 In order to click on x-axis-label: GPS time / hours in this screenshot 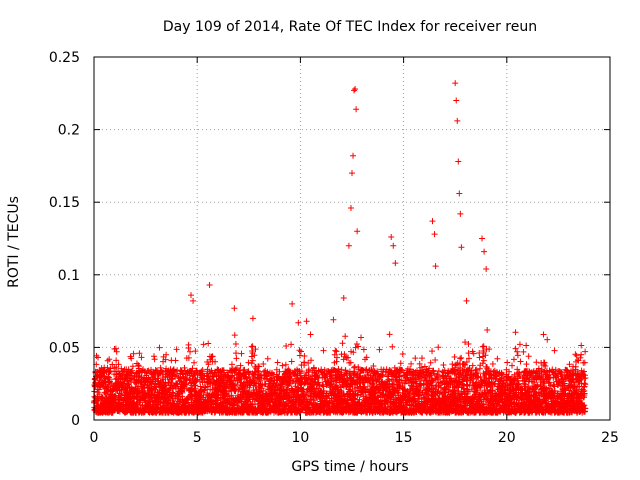, I will do `click(349, 467)`.